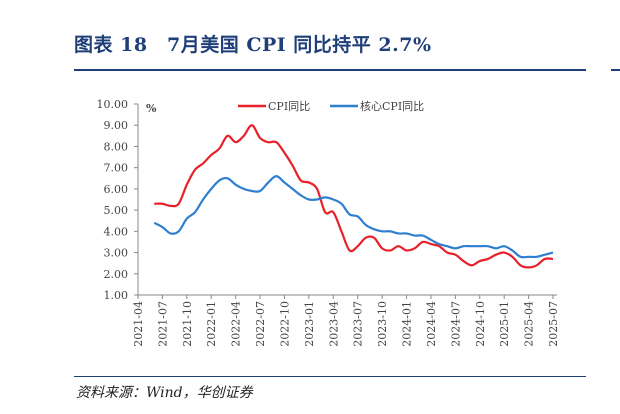 This screenshot has width=620, height=414. What do you see at coordinates (284, 324) in the screenshot?
I see `x-tick-label: 2022-10` at bounding box center [284, 324].